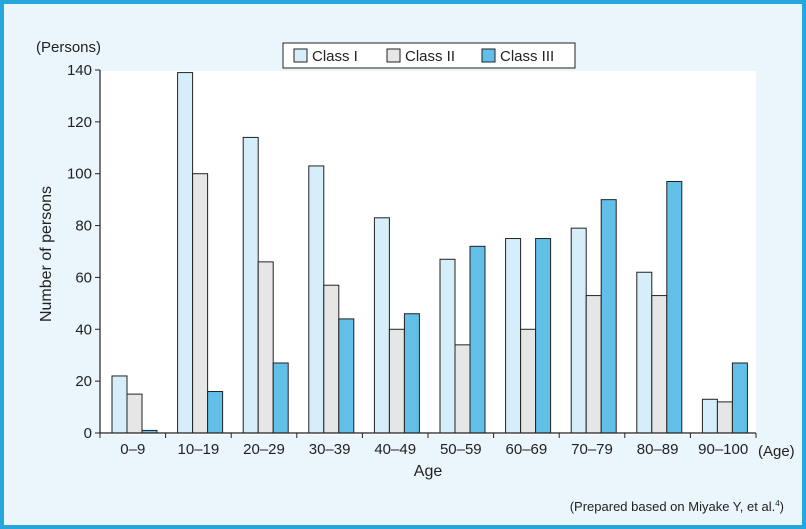 This screenshot has width=806, height=529. What do you see at coordinates (199, 449) in the screenshot?
I see `x-tick-label: 10–19` at bounding box center [199, 449].